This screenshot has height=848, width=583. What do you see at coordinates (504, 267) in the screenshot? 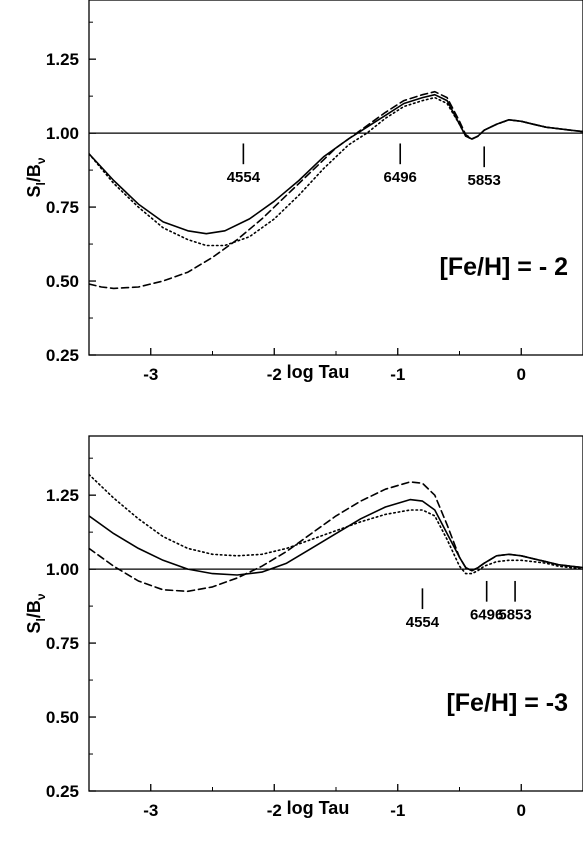
I see `panel-label: [Fe/H] = - 2` at bounding box center [504, 267].